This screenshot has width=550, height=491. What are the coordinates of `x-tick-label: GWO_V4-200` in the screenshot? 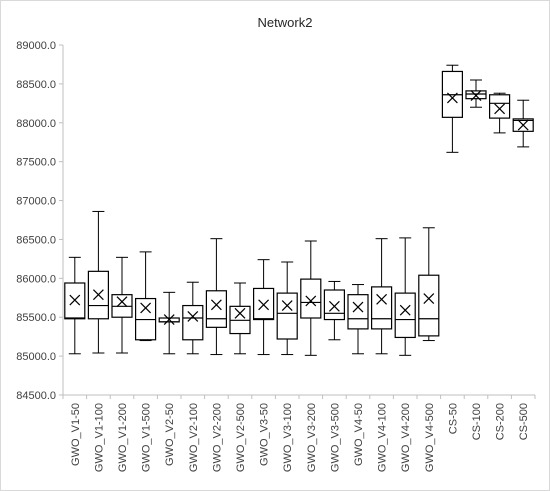 It's located at (406, 437).